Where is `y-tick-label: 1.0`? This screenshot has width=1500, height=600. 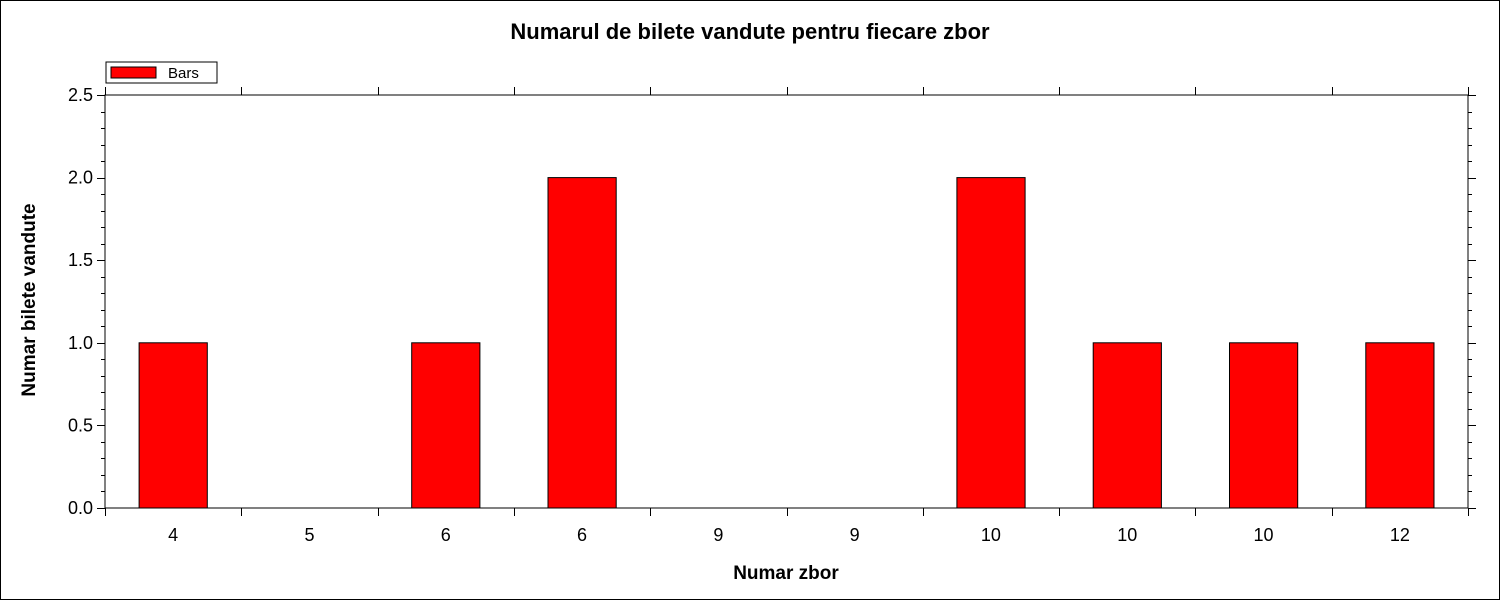 y-tick-label: 1.0 is located at coordinates (80, 343).